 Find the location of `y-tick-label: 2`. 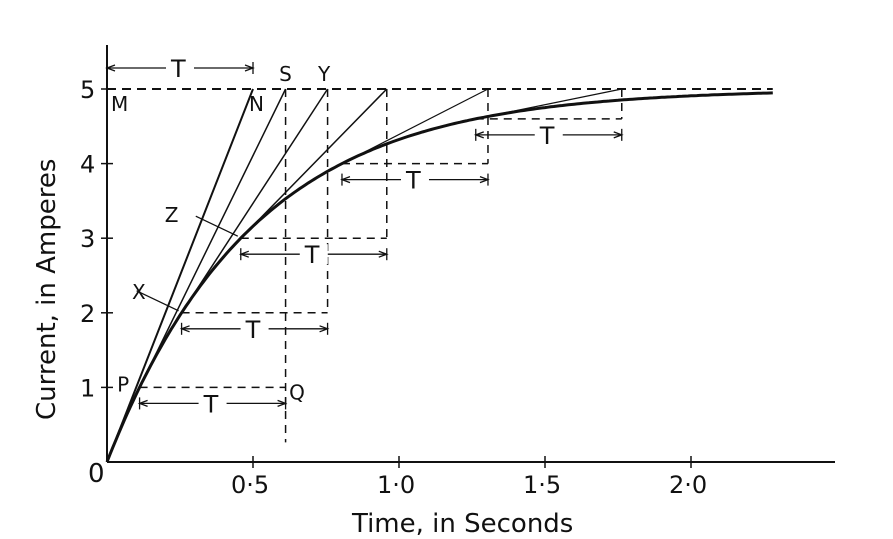

y-tick-label: 2 is located at coordinates (87, 314).